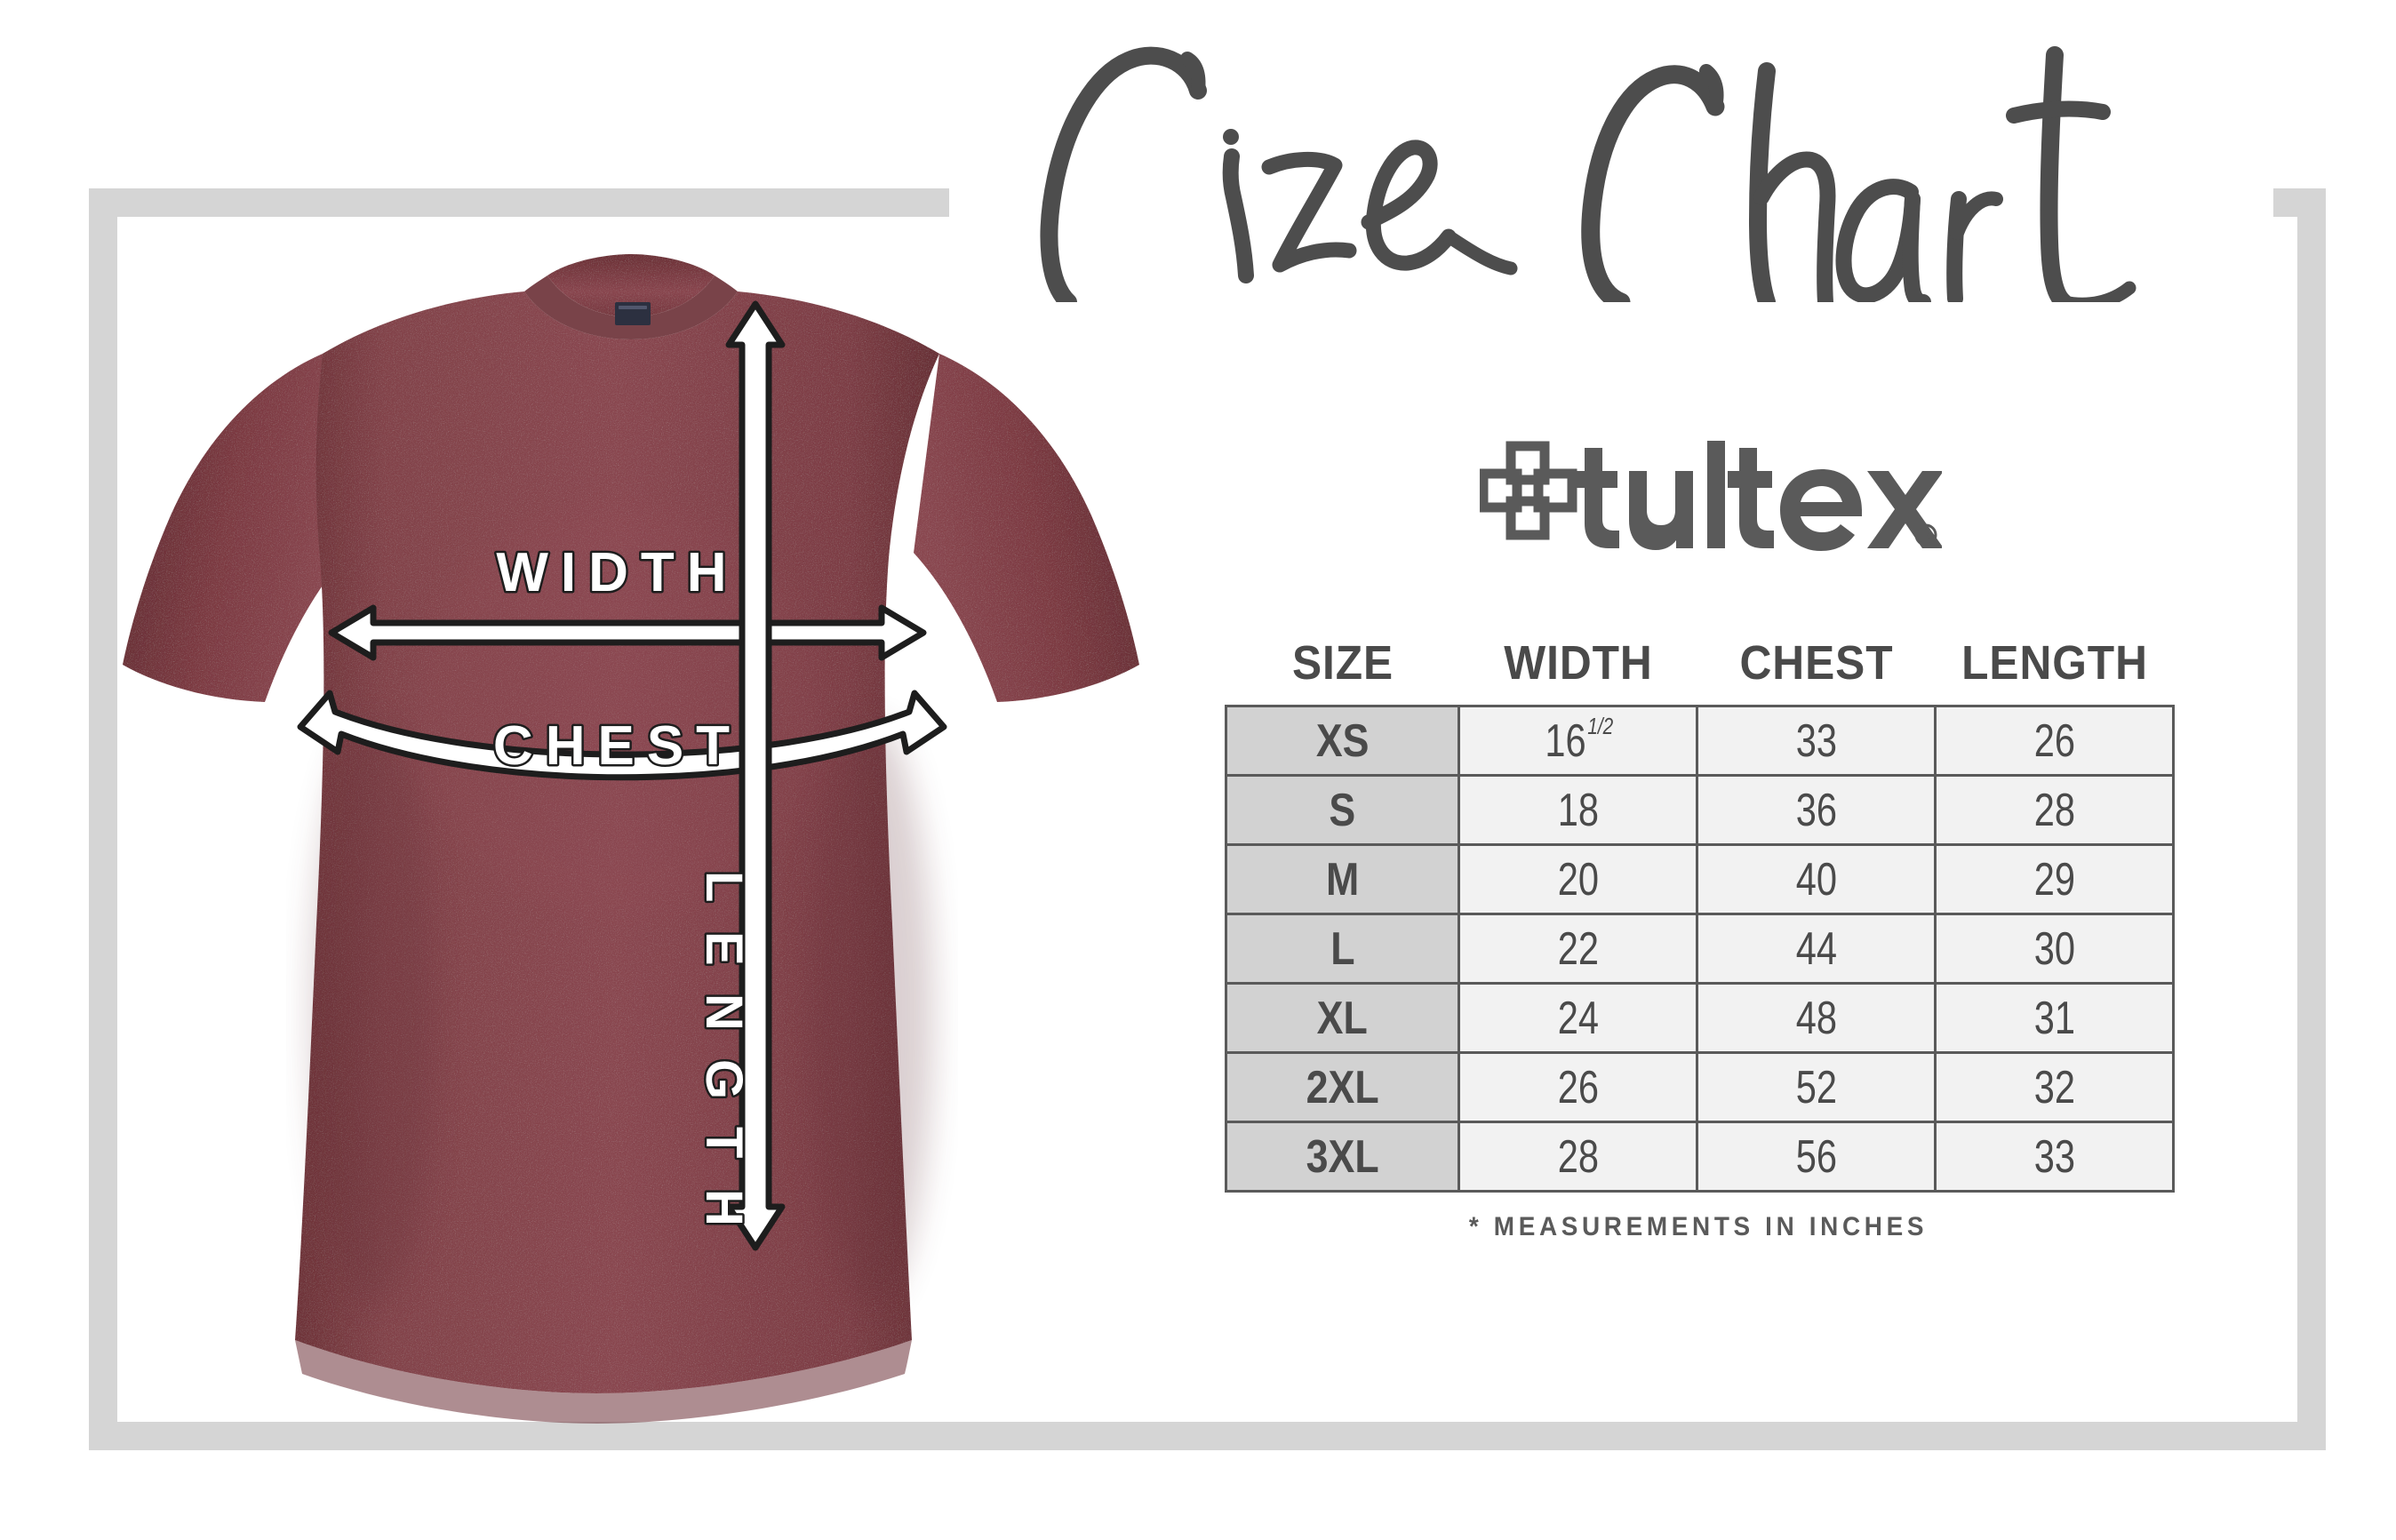 The height and width of the screenshot is (1540, 2396). I want to click on width-label: WIDTH, so click(617, 572).